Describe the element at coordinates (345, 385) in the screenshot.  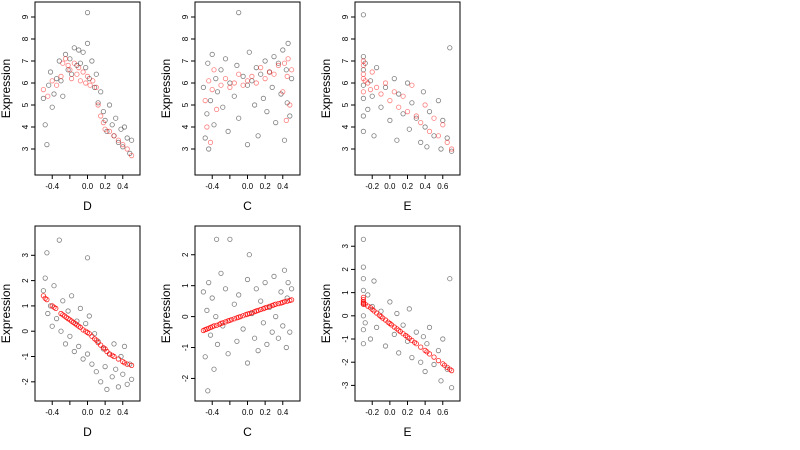
I see `y-tick-label: -3` at that location.